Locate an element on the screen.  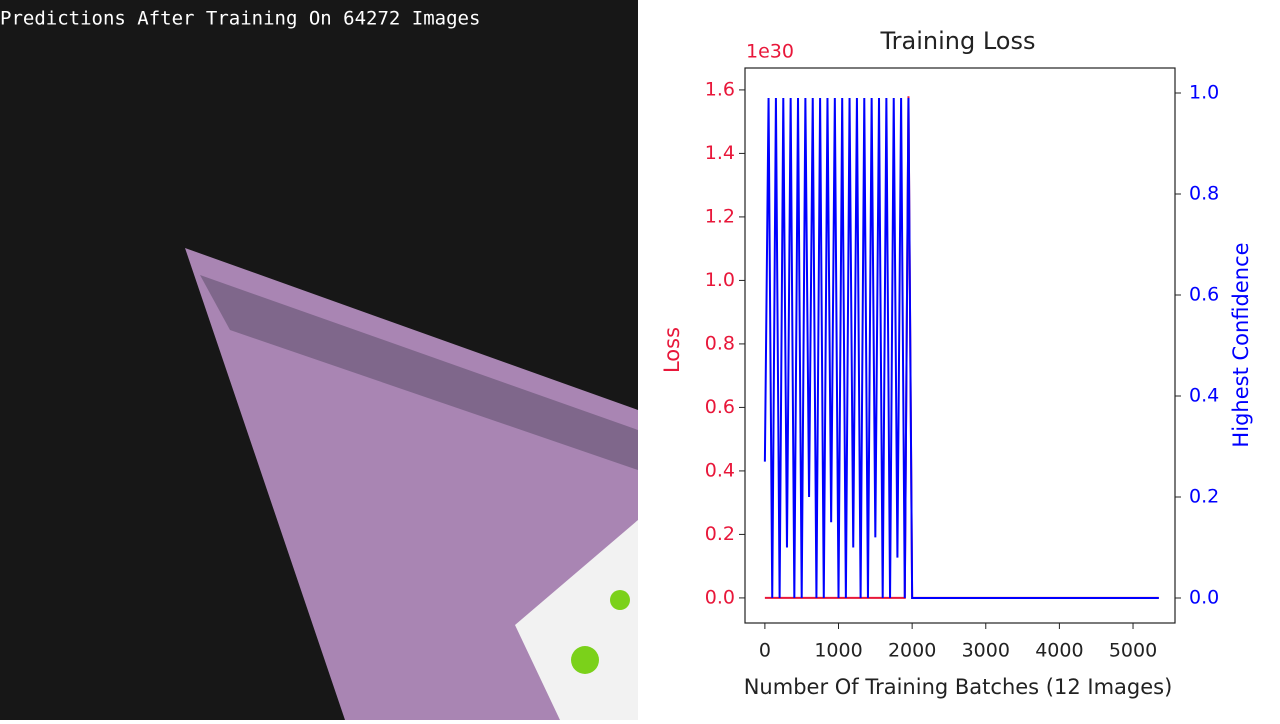
patch is located at coordinates (576, 620).